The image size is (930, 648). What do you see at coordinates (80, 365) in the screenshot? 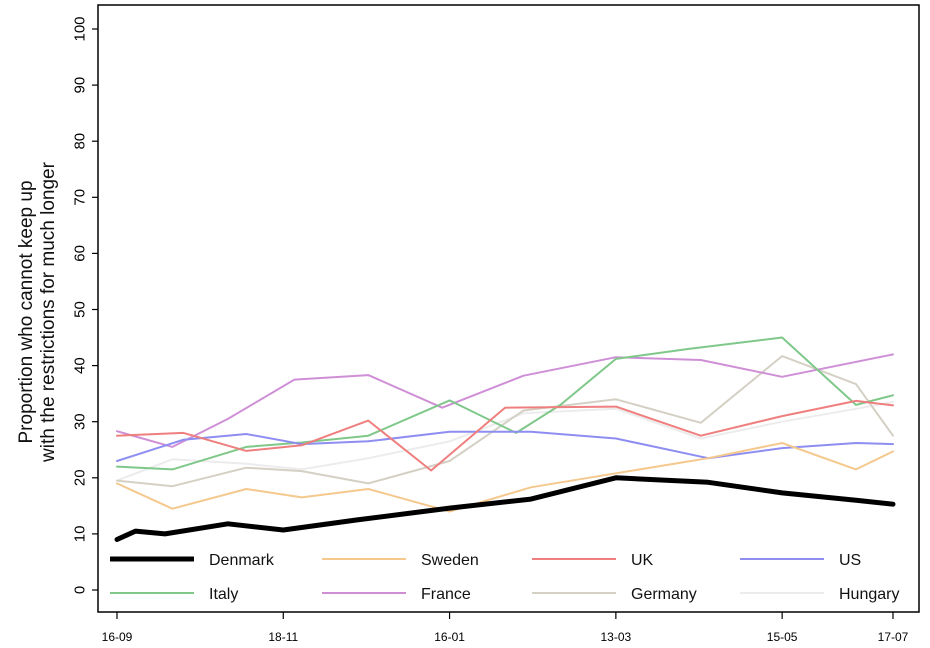
I see `y-tick-label: 40` at bounding box center [80, 365].